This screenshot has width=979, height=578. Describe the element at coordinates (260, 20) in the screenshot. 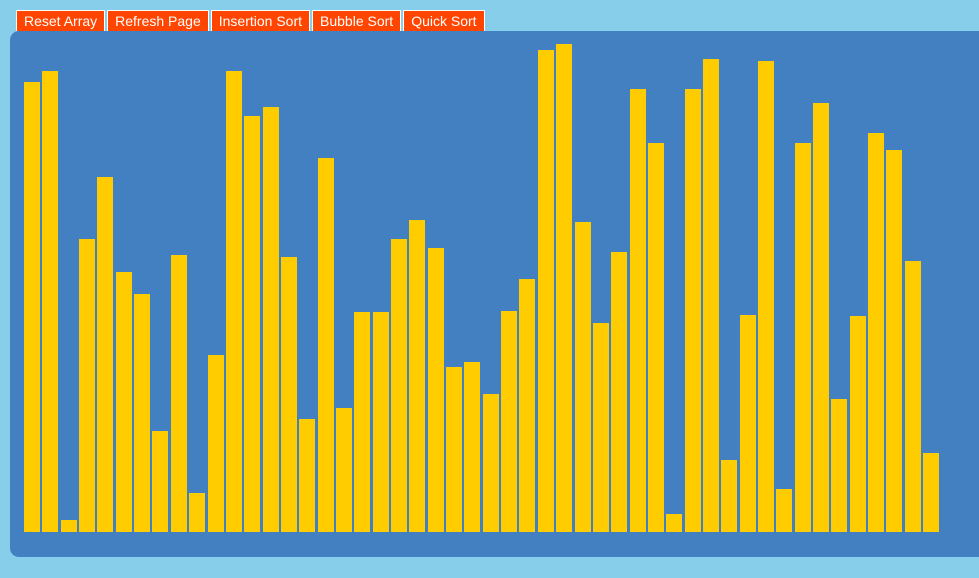

I see `insertion-sort-button: Insertion Sort` at that location.